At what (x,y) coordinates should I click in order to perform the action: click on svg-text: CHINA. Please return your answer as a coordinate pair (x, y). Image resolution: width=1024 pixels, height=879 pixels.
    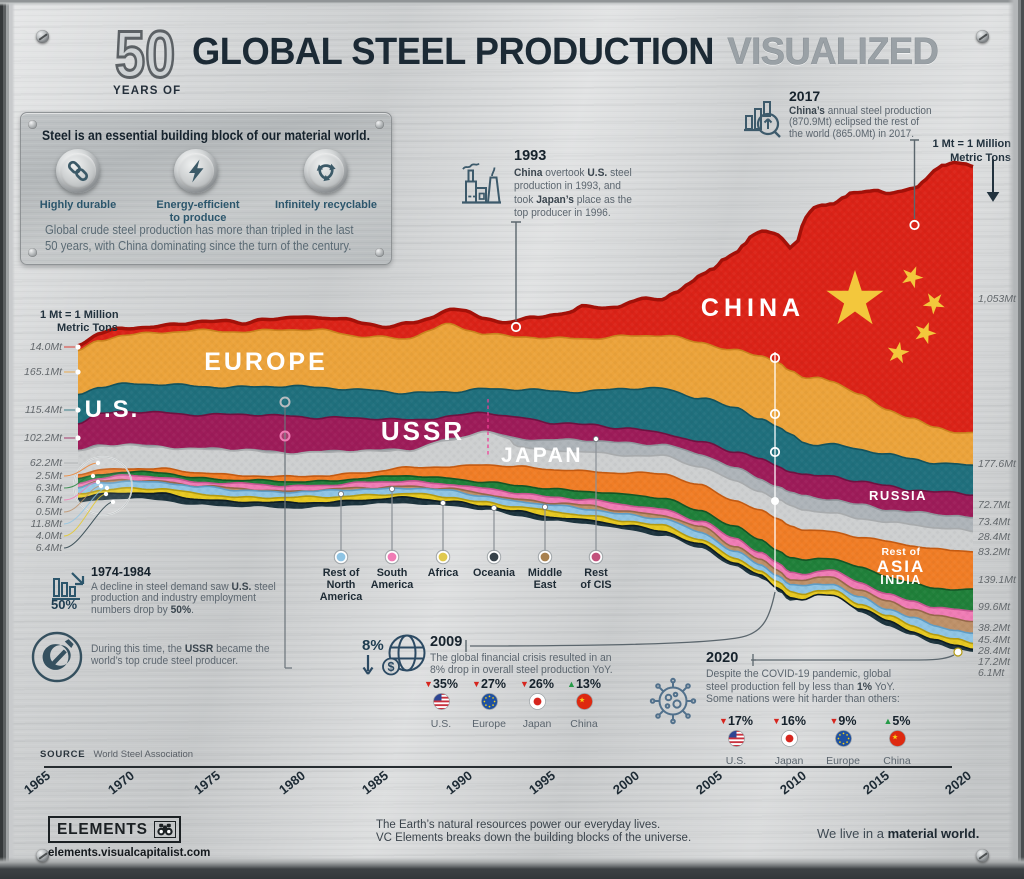
    Looking at the image, I should click on (753, 308).